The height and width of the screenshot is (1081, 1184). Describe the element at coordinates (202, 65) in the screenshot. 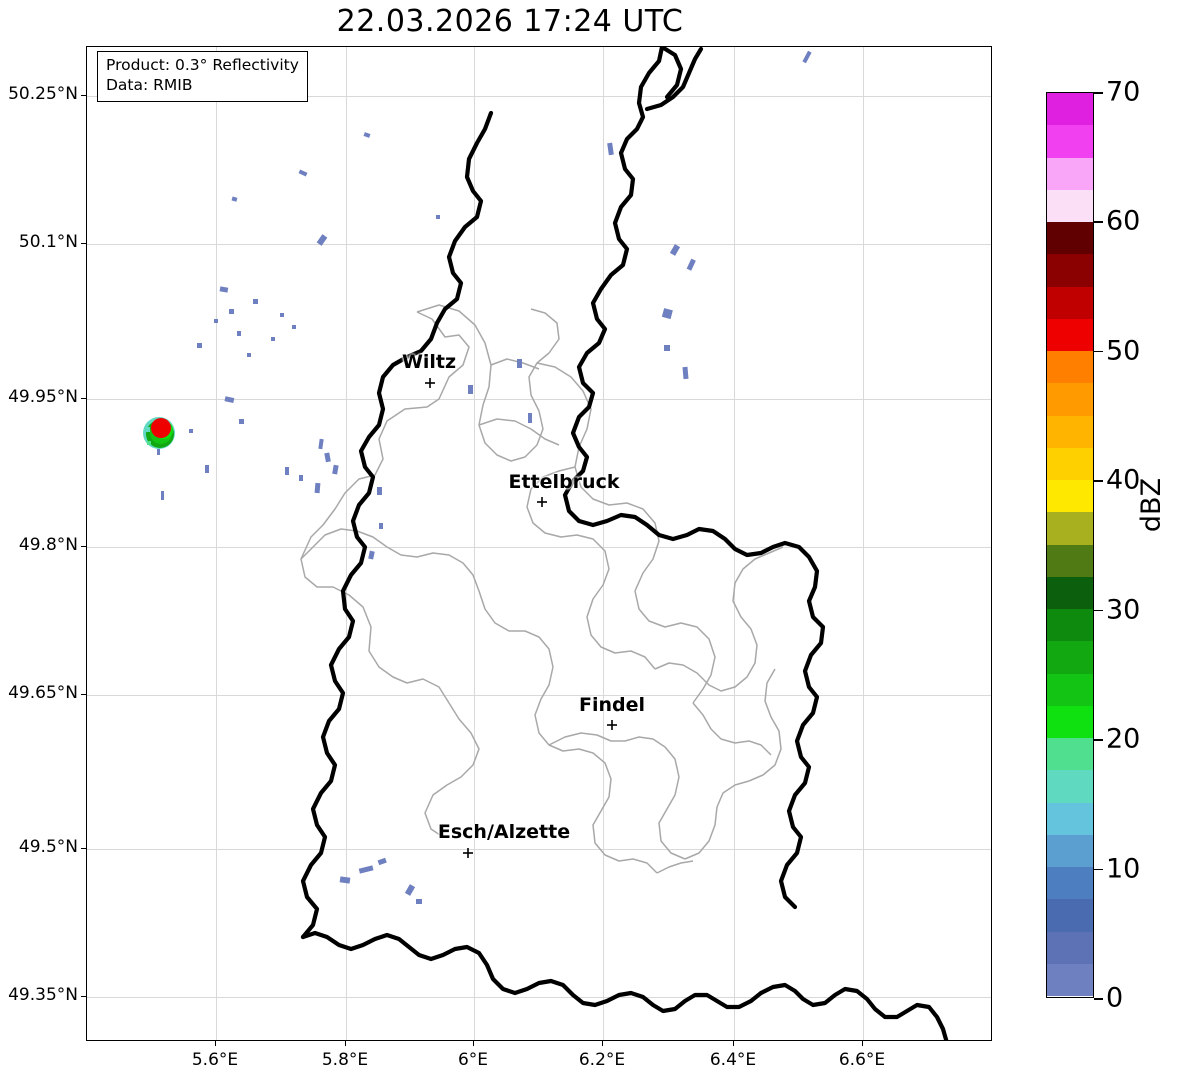

I see `product-line: Product: 0.3° Reflectivity` at that location.